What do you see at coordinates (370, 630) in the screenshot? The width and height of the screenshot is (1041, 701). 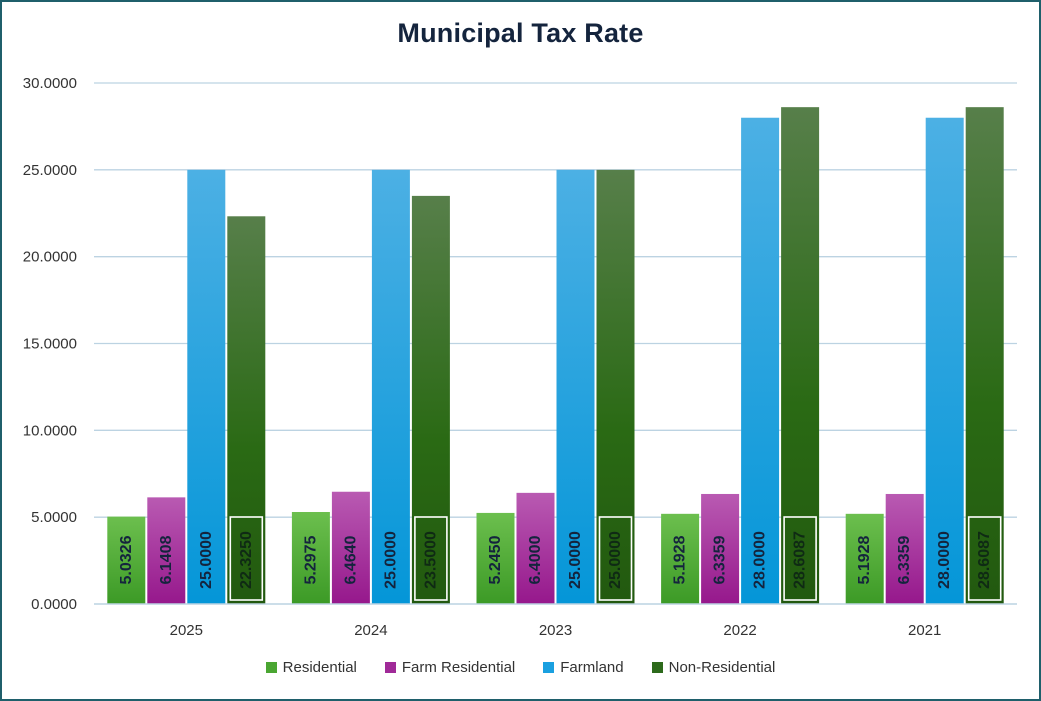 I see `x-tick-label: 2024` at bounding box center [370, 630].